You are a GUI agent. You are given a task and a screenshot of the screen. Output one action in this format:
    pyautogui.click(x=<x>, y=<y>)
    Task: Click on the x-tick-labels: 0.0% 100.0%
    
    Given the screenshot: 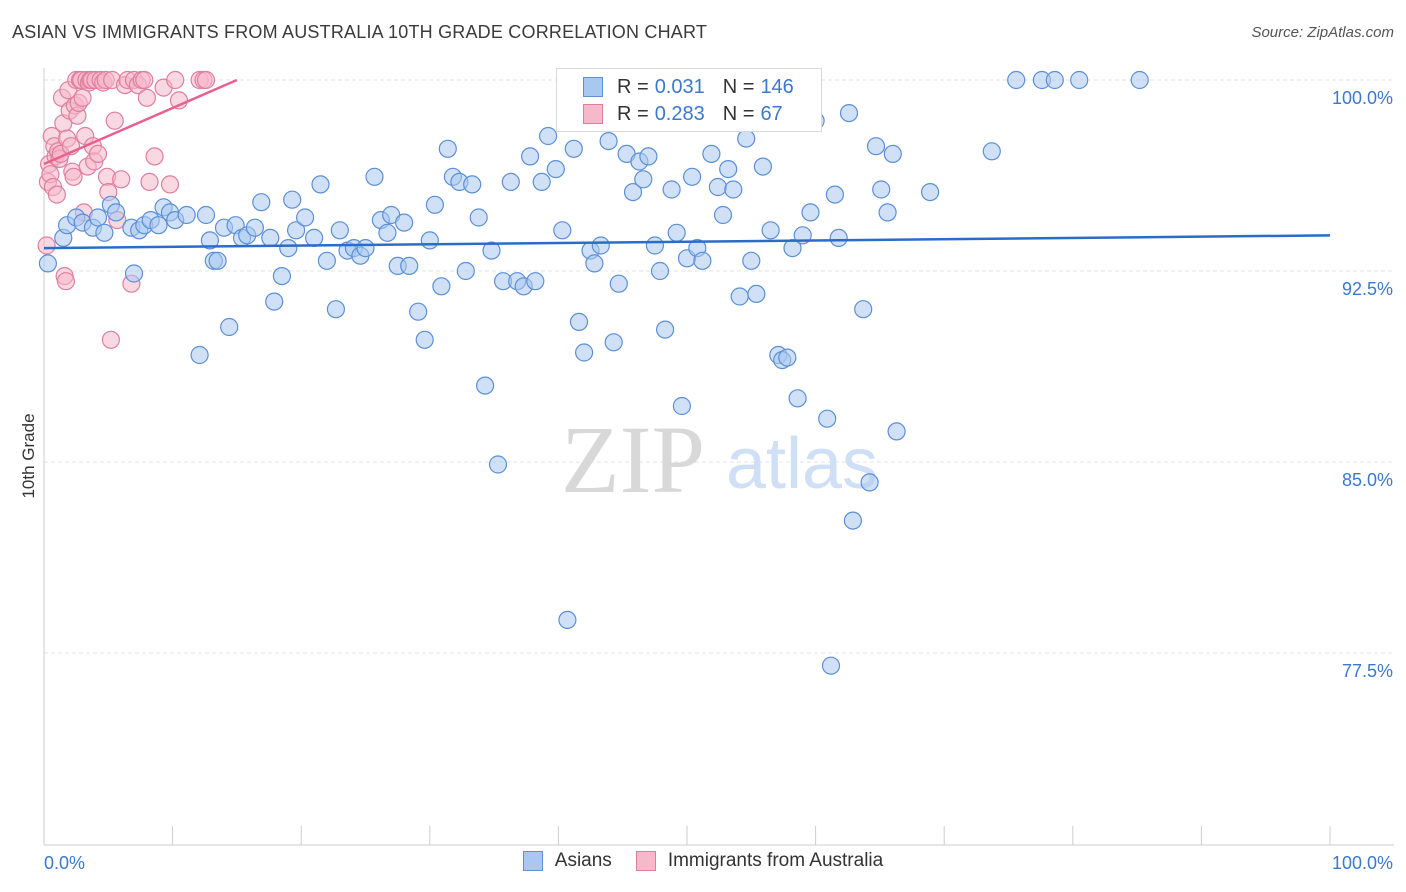 What is the action you would take?
    pyautogui.click(x=718, y=863)
    